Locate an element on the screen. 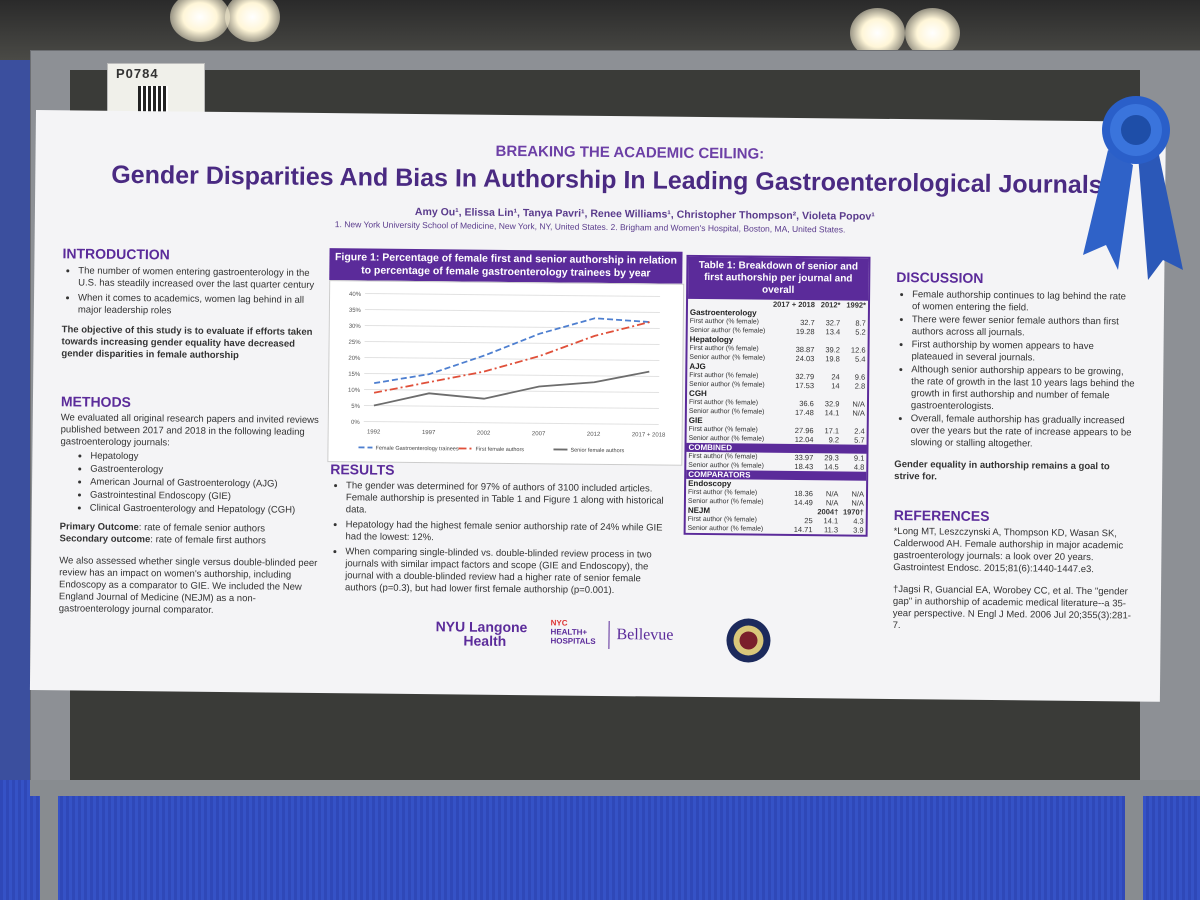 The height and width of the screenshot is (900, 1200). nyu-langone-logo: NYU Langone Health is located at coordinates (481, 633).